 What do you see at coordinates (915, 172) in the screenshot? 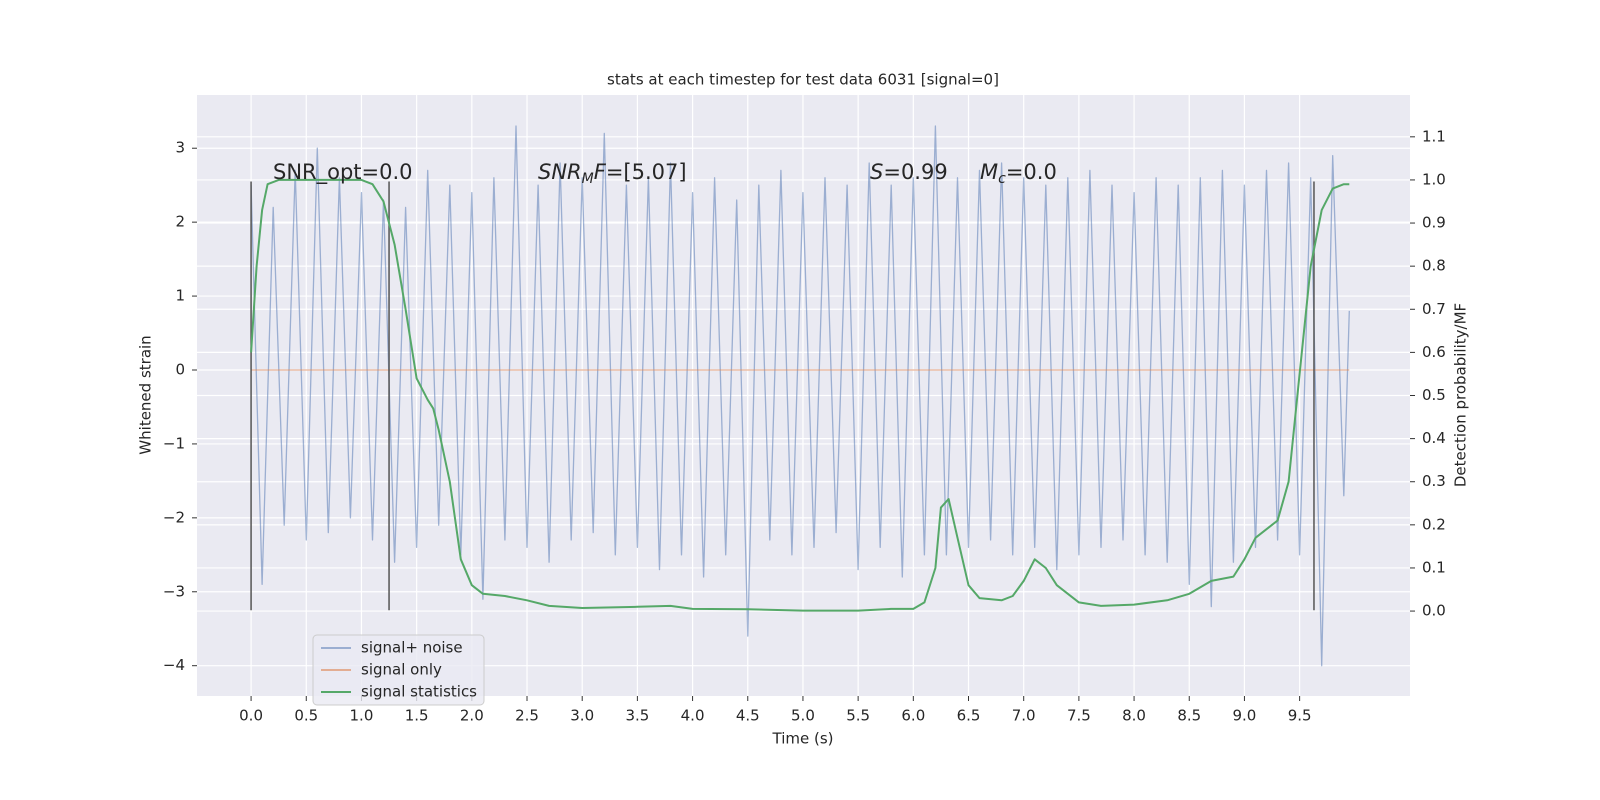
I see `annotation-part: =0.99` at bounding box center [915, 172].